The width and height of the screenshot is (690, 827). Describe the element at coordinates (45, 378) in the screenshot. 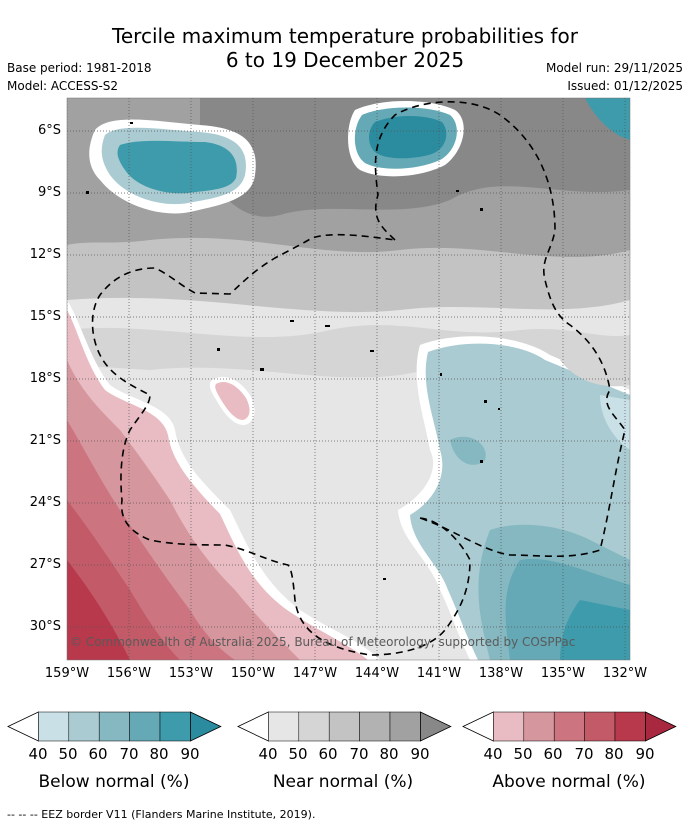

I see `lat-label: 18°S` at that location.